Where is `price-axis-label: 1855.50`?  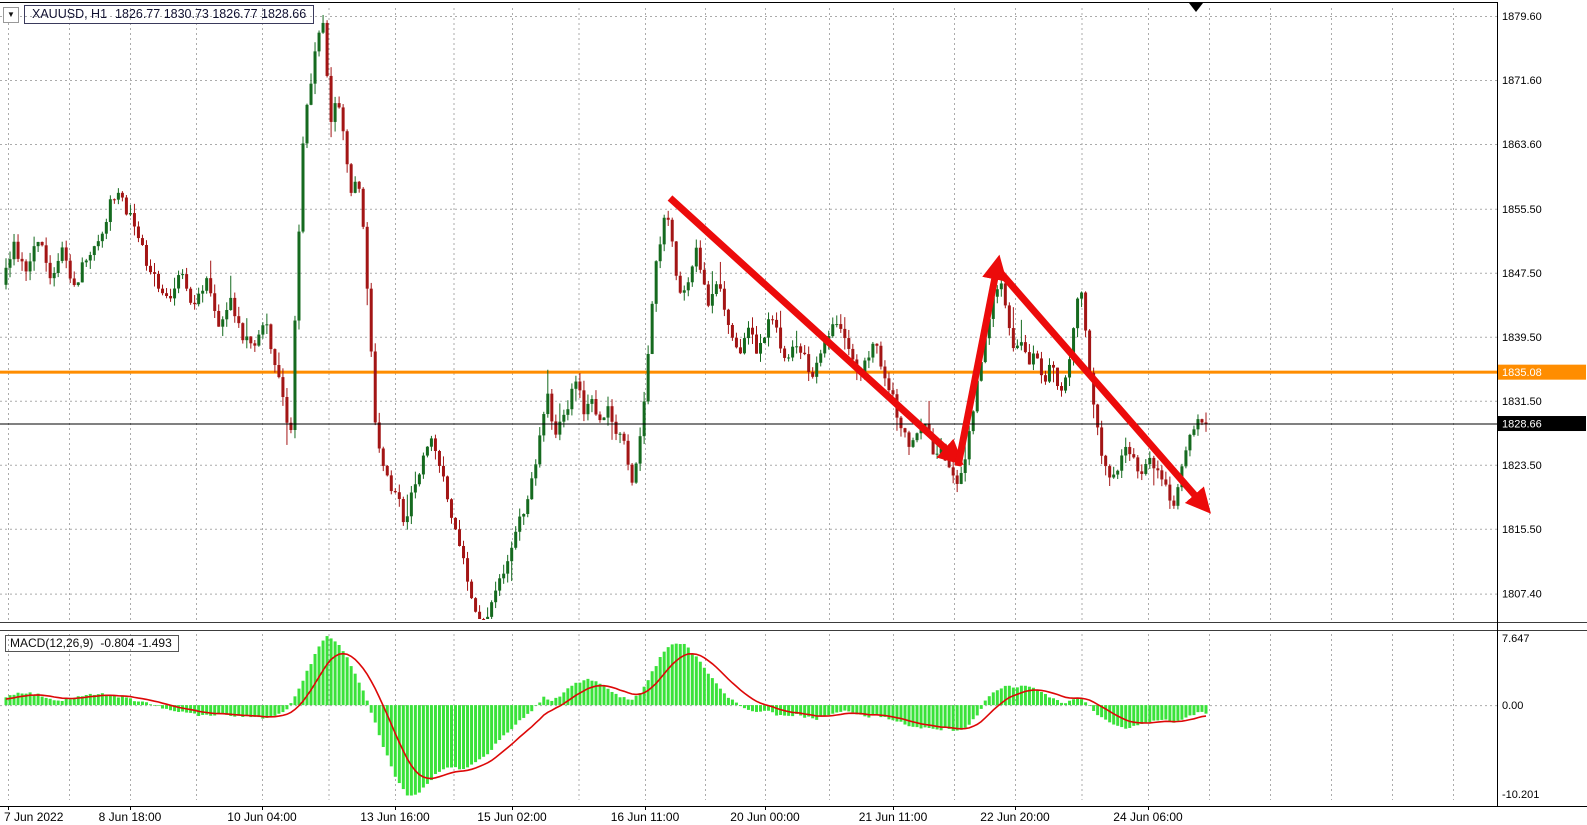
price-axis-label: 1855.50 is located at coordinates (1522, 210).